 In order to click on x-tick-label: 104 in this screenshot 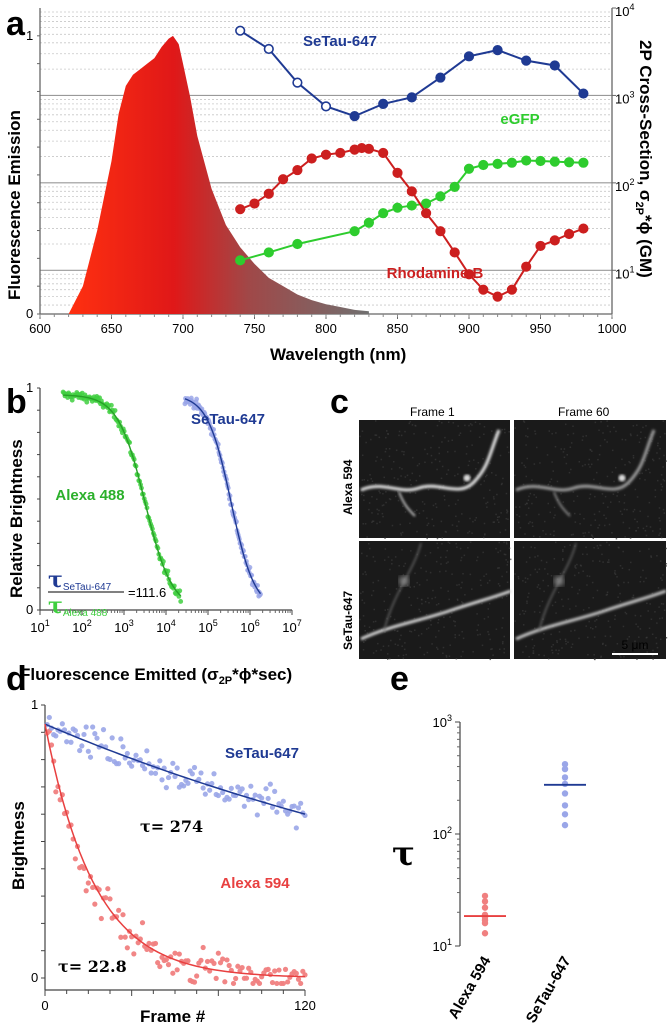, I will do `click(165, 626)`.